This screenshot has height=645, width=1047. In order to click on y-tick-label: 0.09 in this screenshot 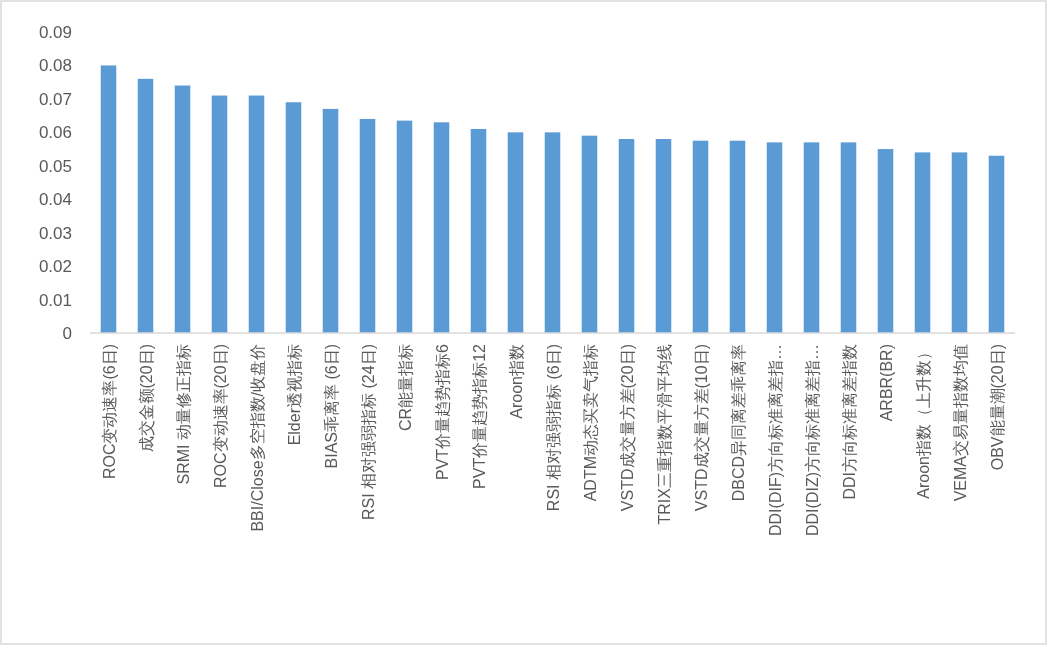, I will do `click(55, 32)`.